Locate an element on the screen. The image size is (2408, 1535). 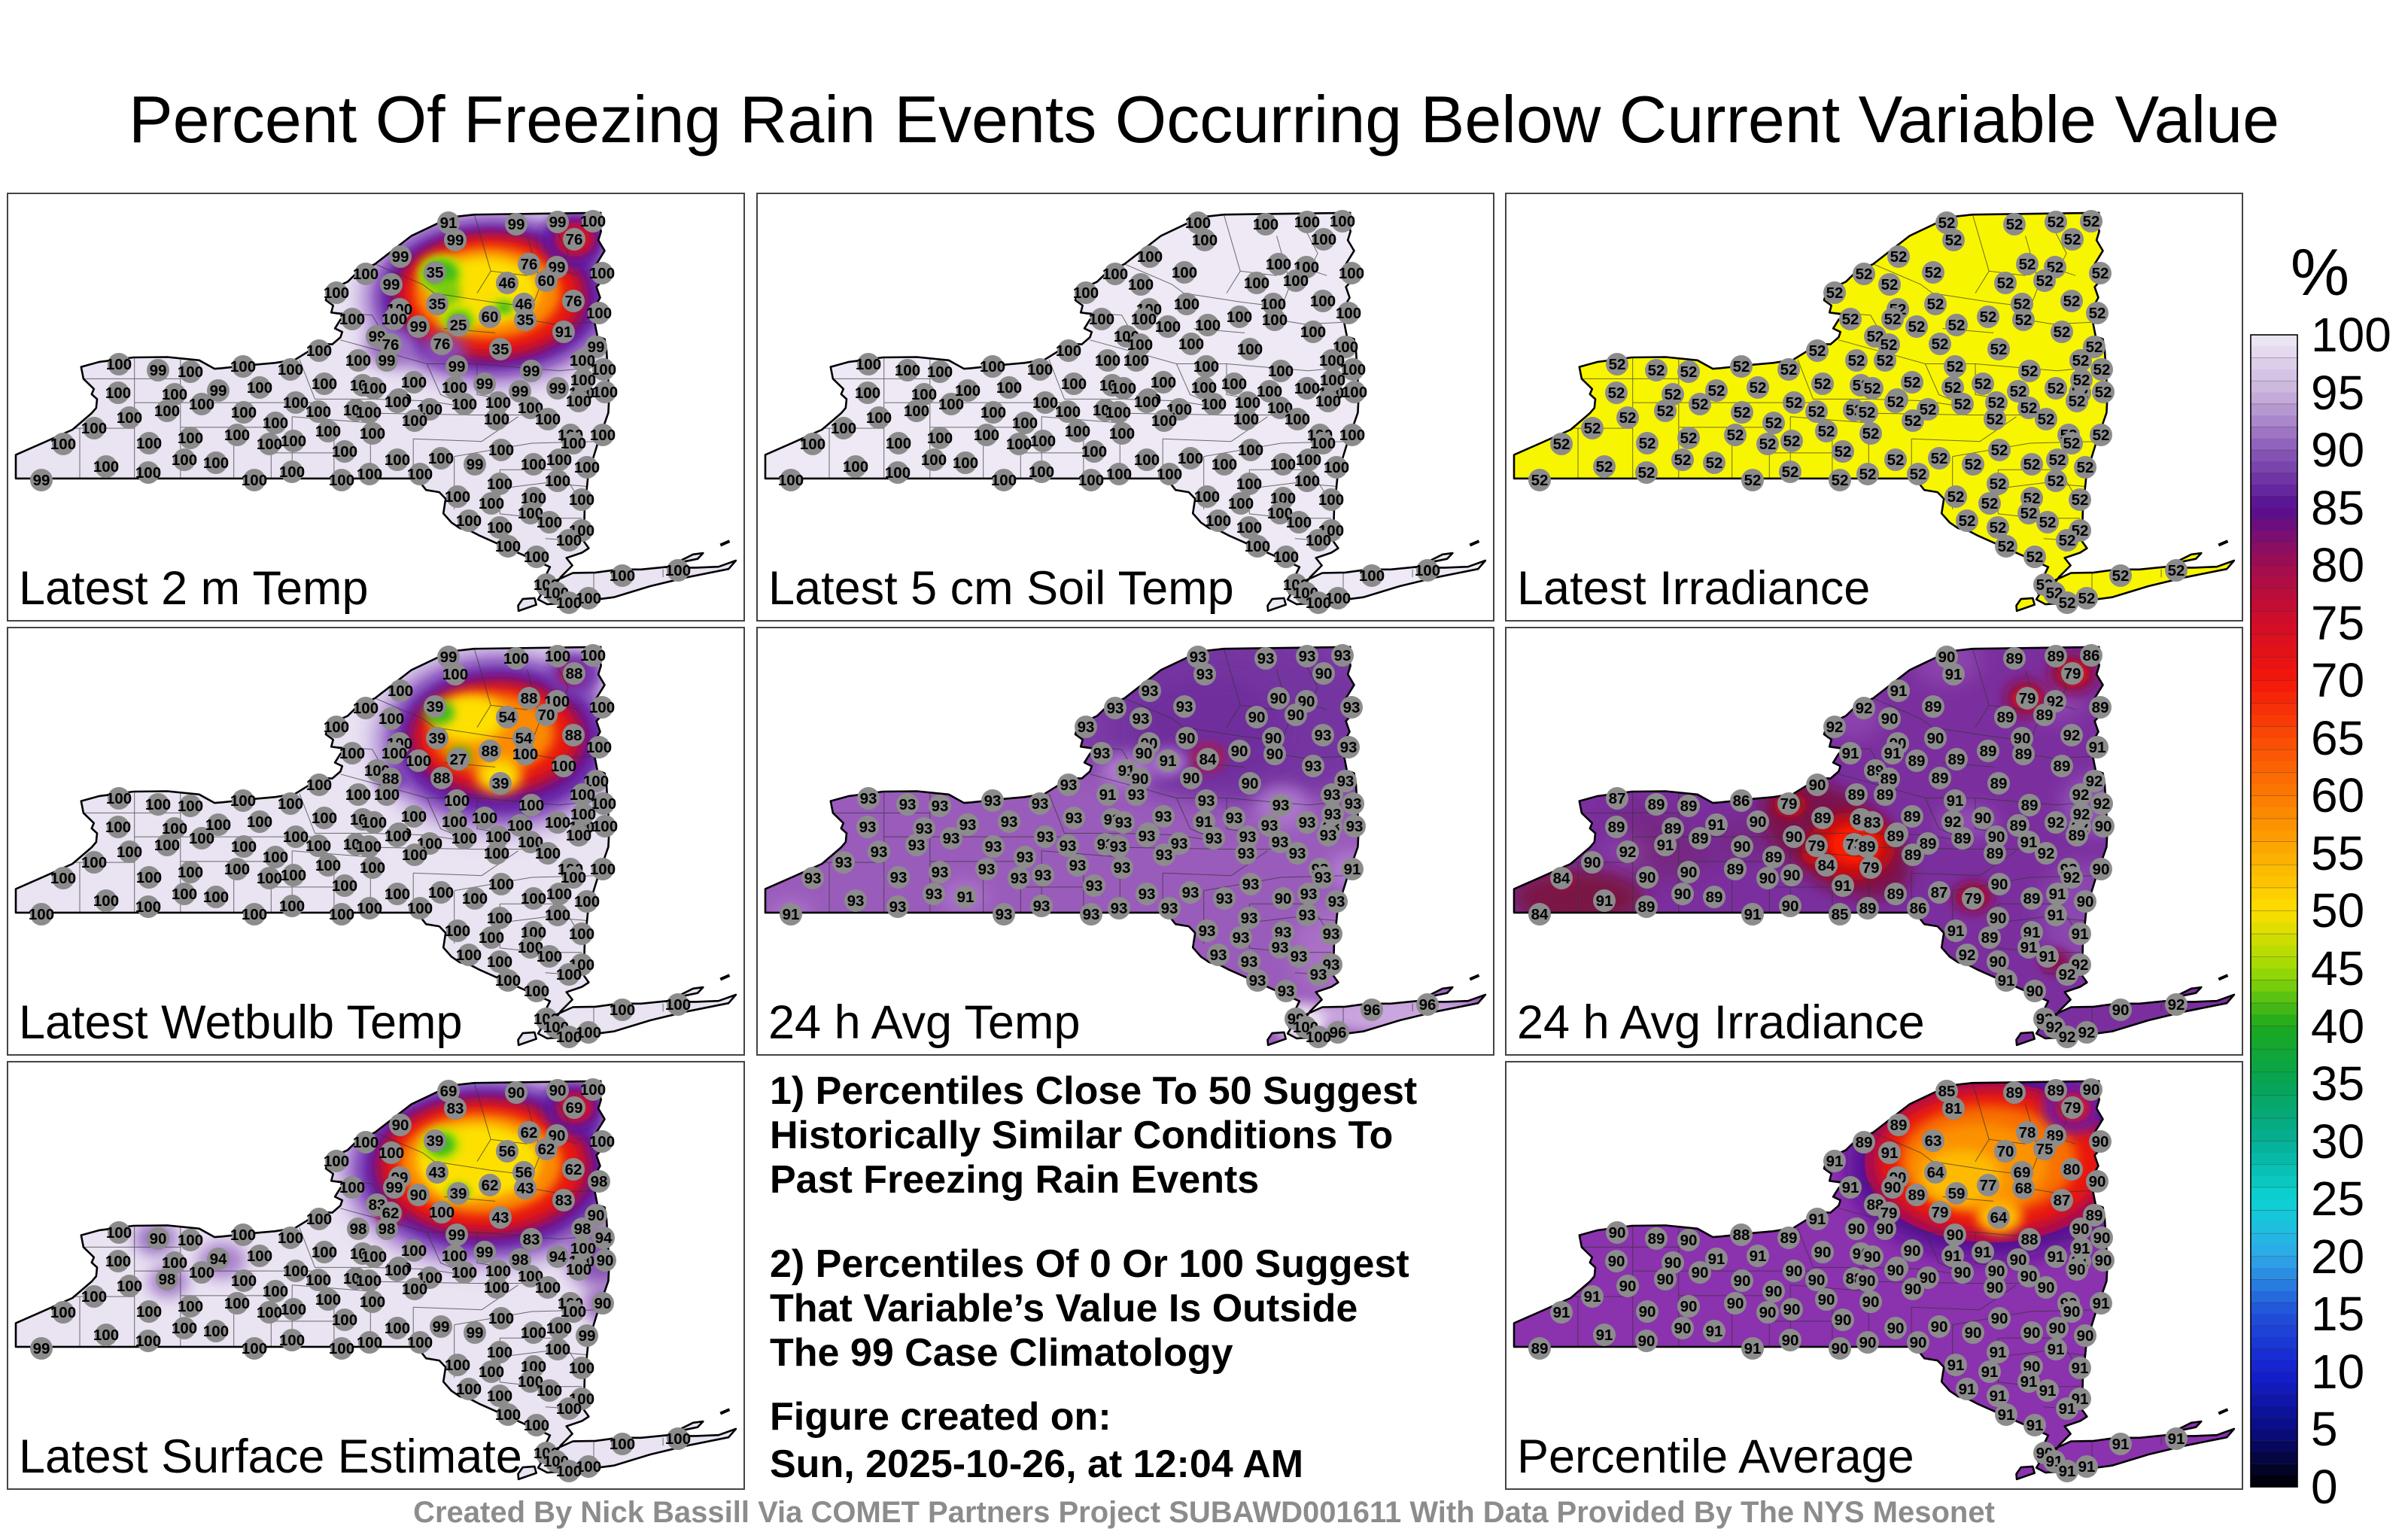
svg-text: 94 is located at coordinates (558, 1257).